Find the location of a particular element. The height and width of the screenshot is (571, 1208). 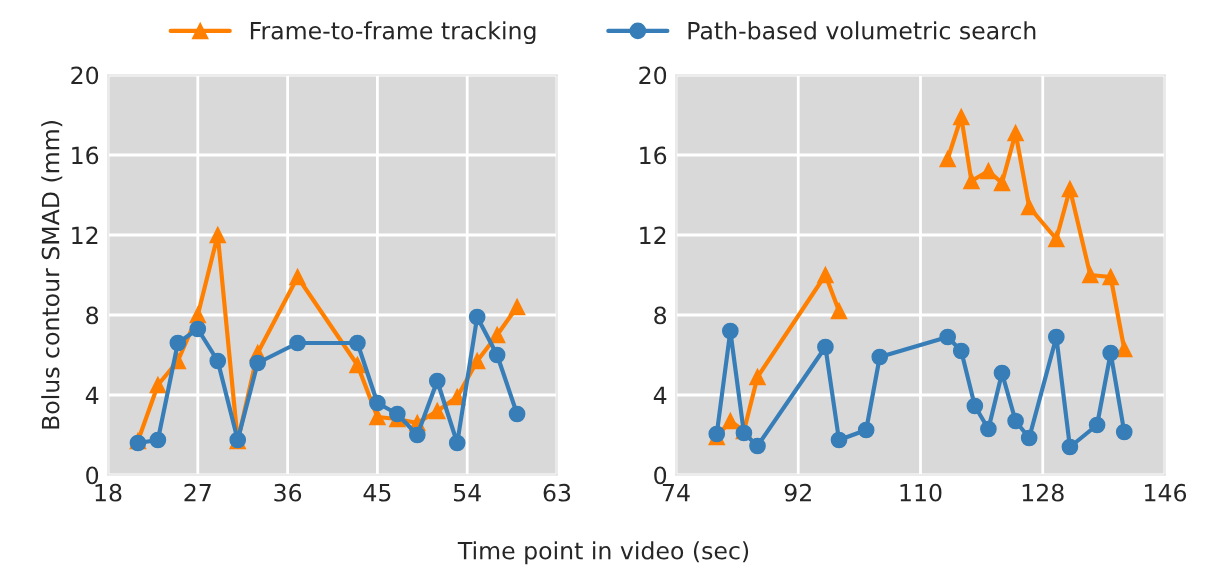

legend-label: Frame-to-frame tracking is located at coordinates (393, 33).